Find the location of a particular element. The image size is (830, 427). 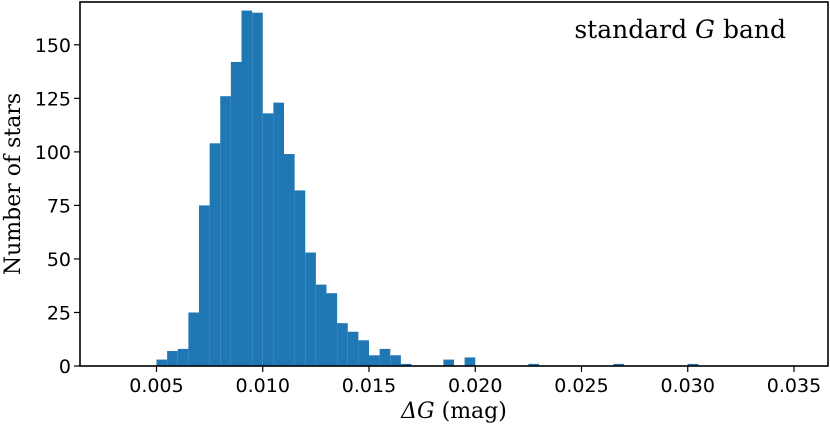

y-tick-label: 75 is located at coordinates (59, 206).